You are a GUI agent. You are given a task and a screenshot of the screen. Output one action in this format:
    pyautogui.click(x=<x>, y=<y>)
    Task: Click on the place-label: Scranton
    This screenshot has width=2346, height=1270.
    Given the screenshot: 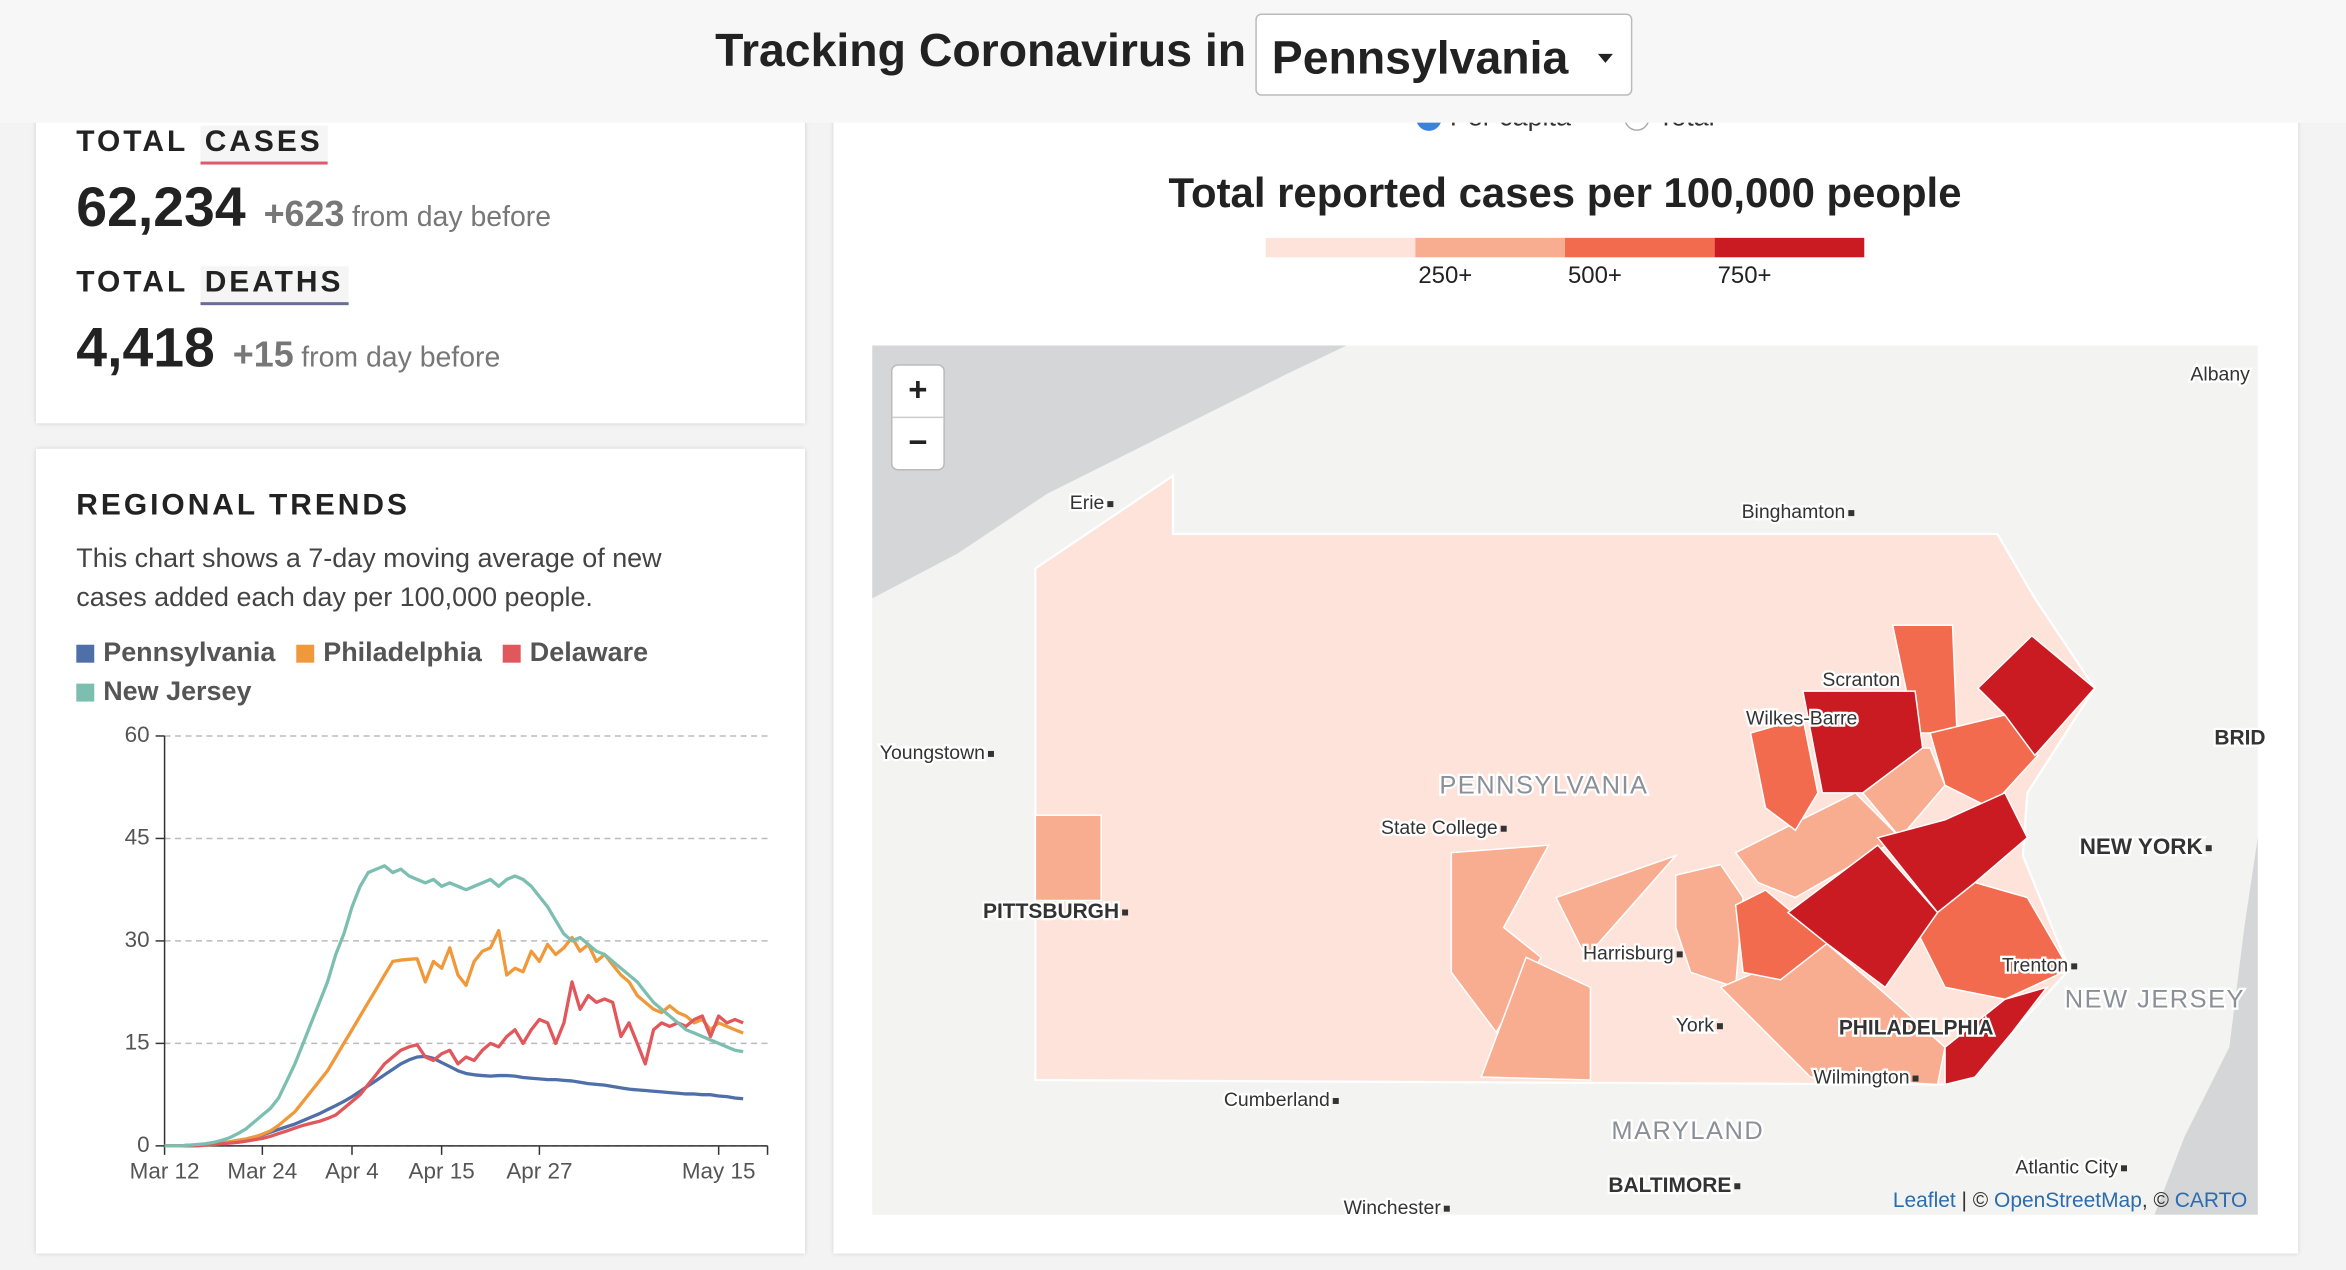 What is the action you would take?
    pyautogui.click(x=1861, y=680)
    